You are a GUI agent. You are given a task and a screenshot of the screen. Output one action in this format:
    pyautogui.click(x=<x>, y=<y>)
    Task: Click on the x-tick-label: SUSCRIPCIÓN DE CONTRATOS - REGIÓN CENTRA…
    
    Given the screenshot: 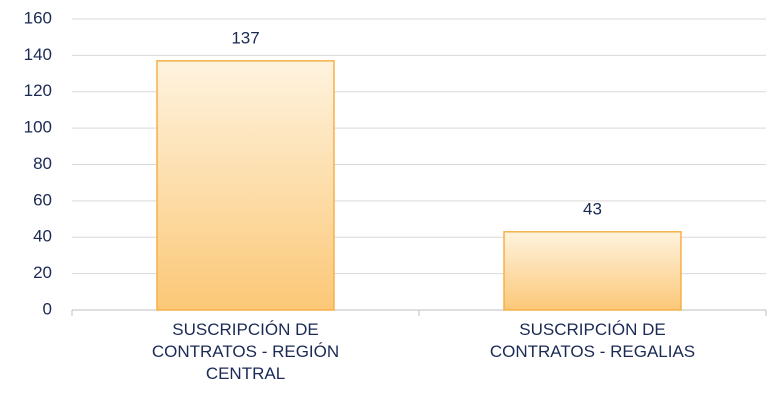 What is the action you would take?
    pyautogui.click(x=245, y=351)
    